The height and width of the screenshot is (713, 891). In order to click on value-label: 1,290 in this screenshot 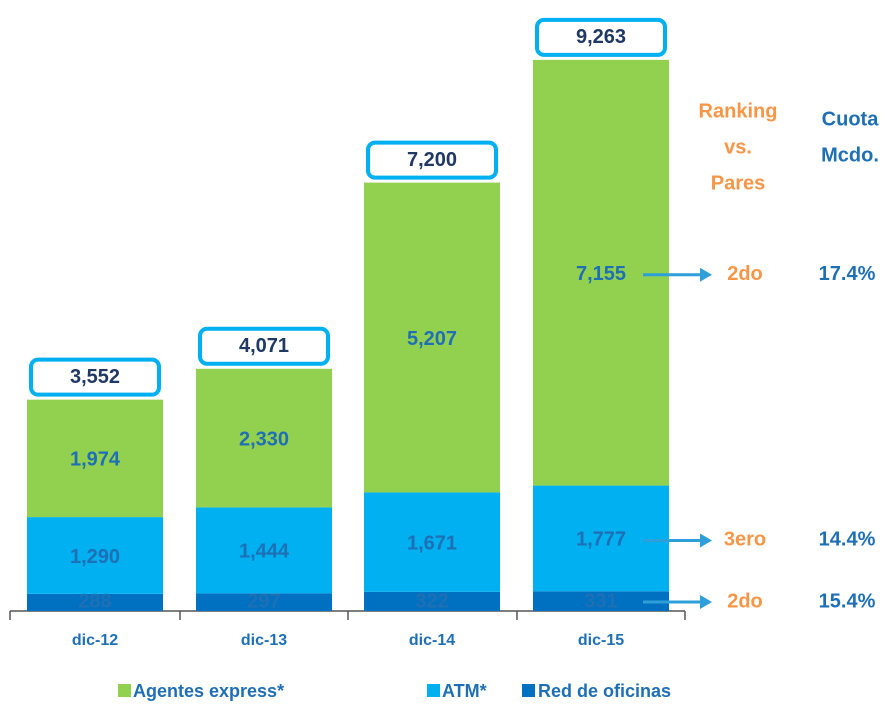, I will do `click(95, 557)`.